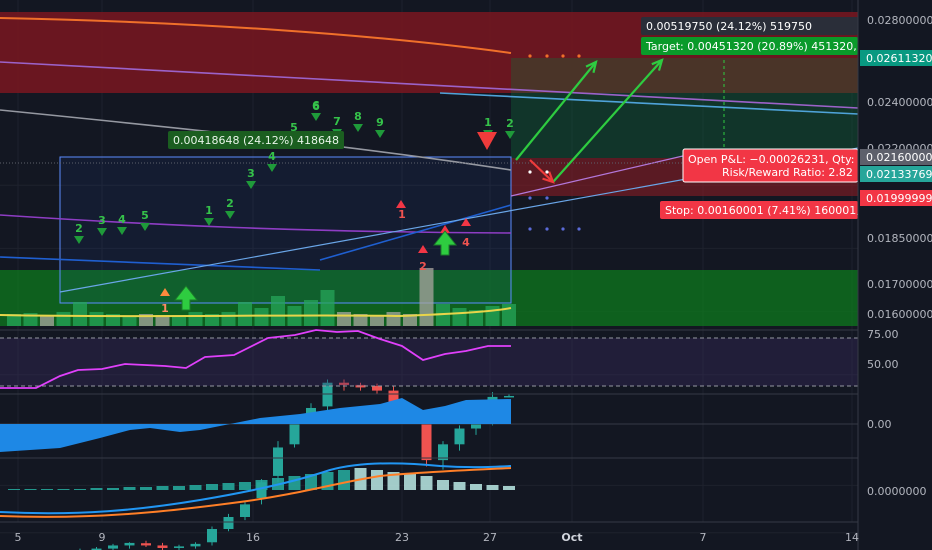 The height and width of the screenshot is (550, 932). I want to click on pnl-label-line1: Open P&L: −0.00026231, Qty: 156, so click(783, 159).